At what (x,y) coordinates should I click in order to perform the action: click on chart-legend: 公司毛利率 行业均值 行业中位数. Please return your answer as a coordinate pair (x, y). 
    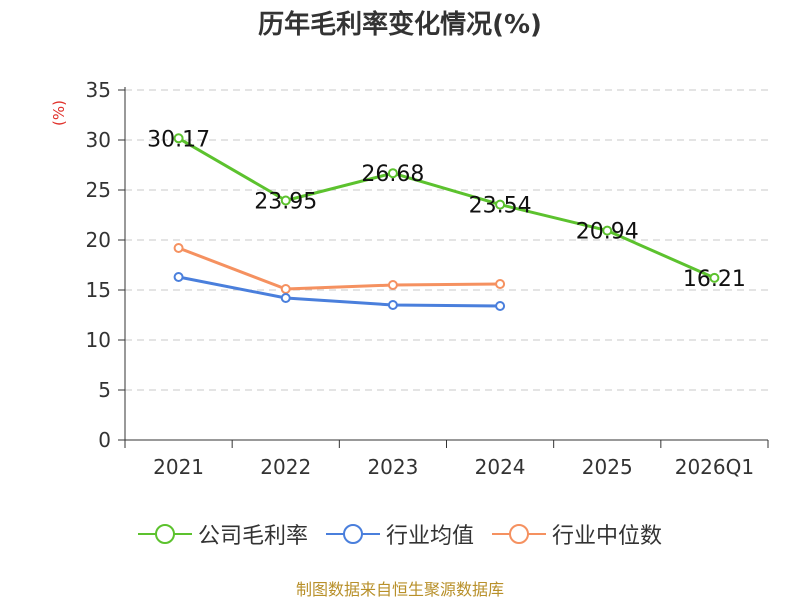
    Looking at the image, I should click on (400, 534).